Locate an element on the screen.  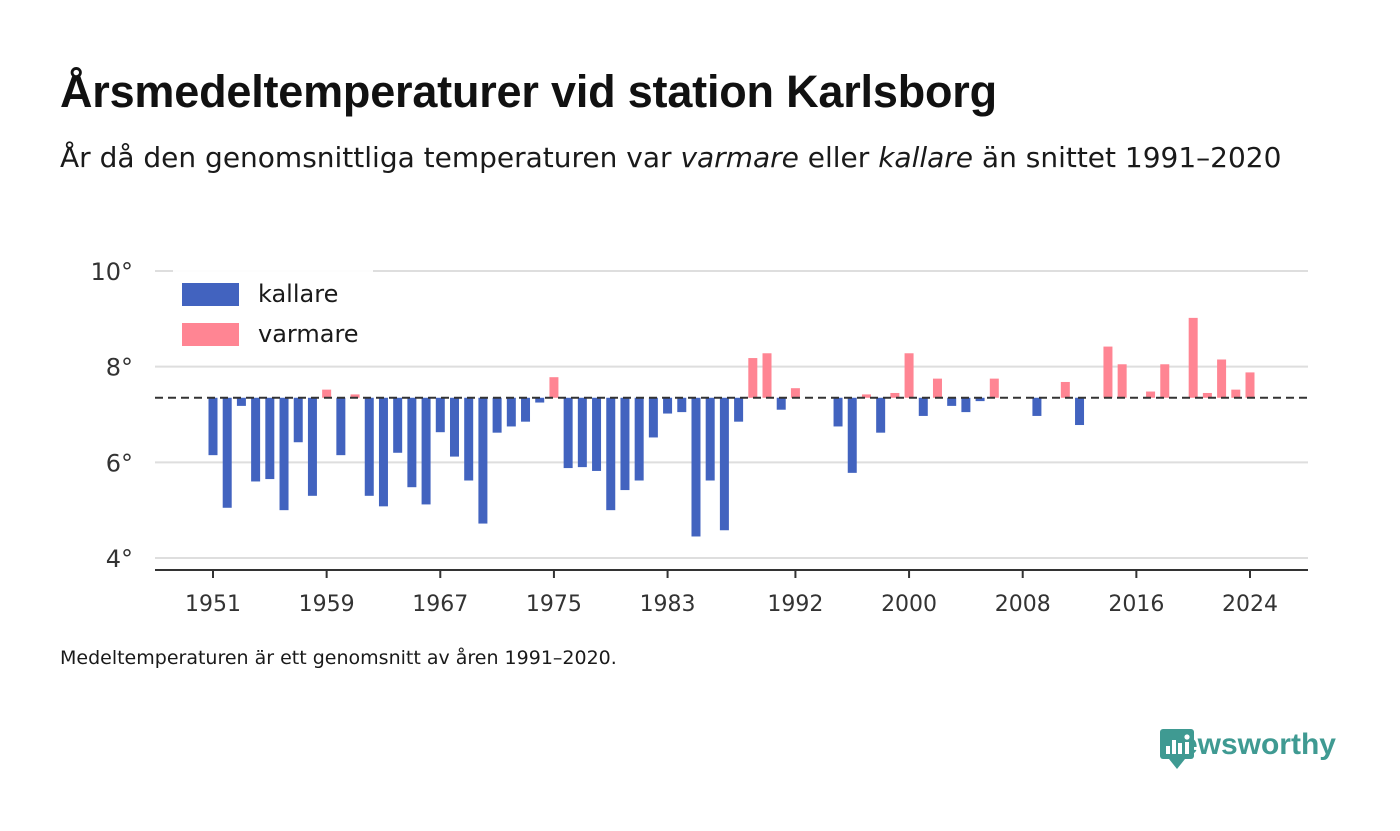
x-tick-label: 2000 is located at coordinates (909, 604).